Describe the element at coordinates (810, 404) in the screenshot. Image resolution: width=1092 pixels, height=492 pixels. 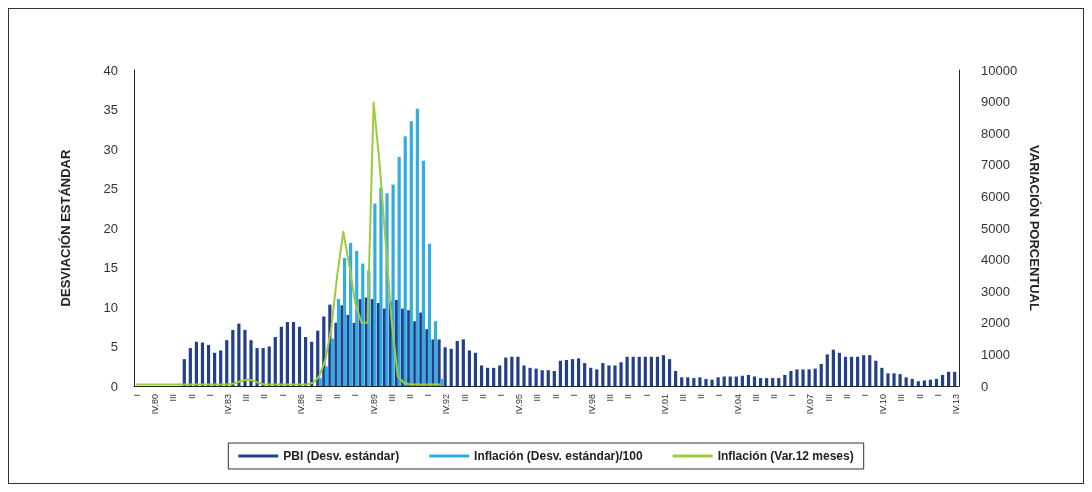
I see `x-tick-label: IV.07` at that location.